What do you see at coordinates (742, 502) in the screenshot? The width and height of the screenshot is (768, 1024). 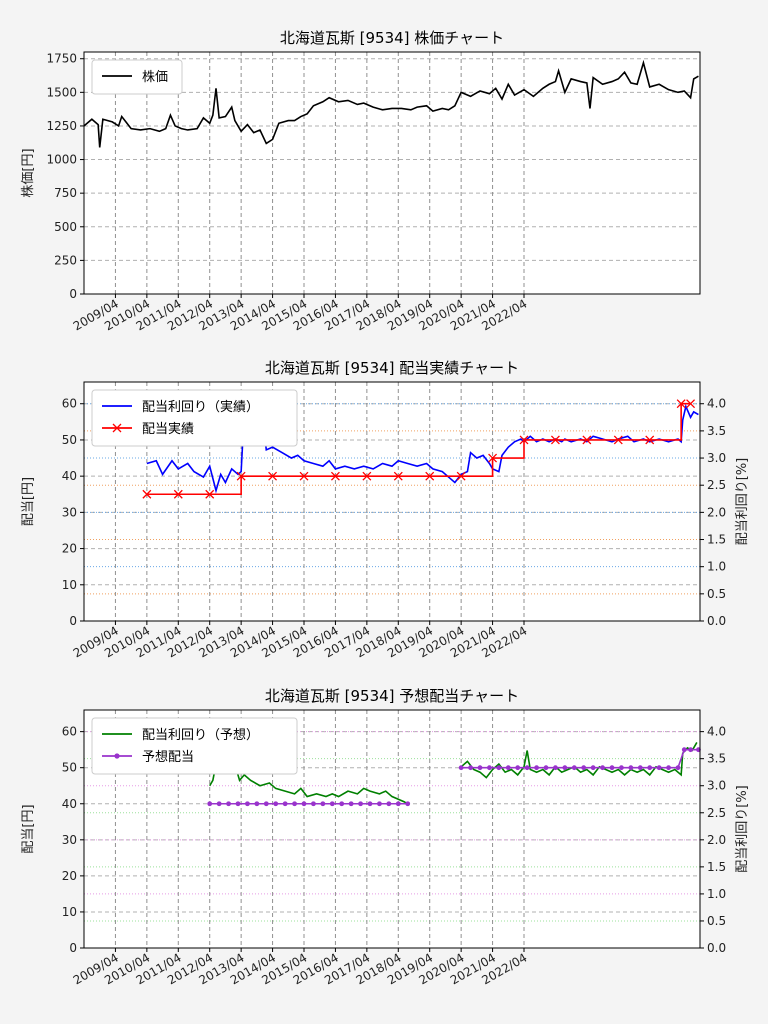 I see `y2-axis-label: 配当利回り[%]` at bounding box center [742, 502].